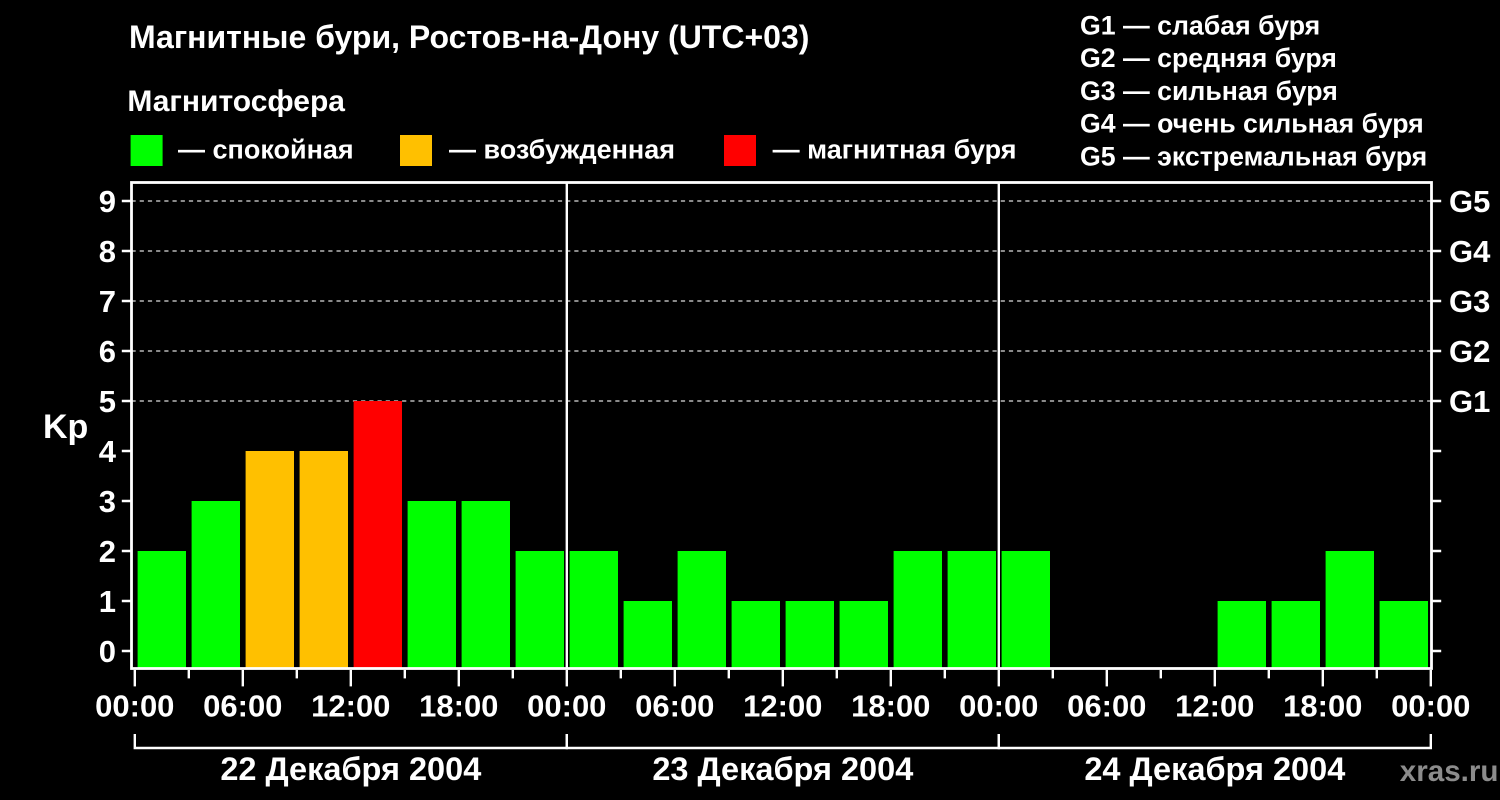 This screenshot has height=800, width=1500. What do you see at coordinates (107, 251) in the screenshot?
I see `svg-text: 8` at bounding box center [107, 251].